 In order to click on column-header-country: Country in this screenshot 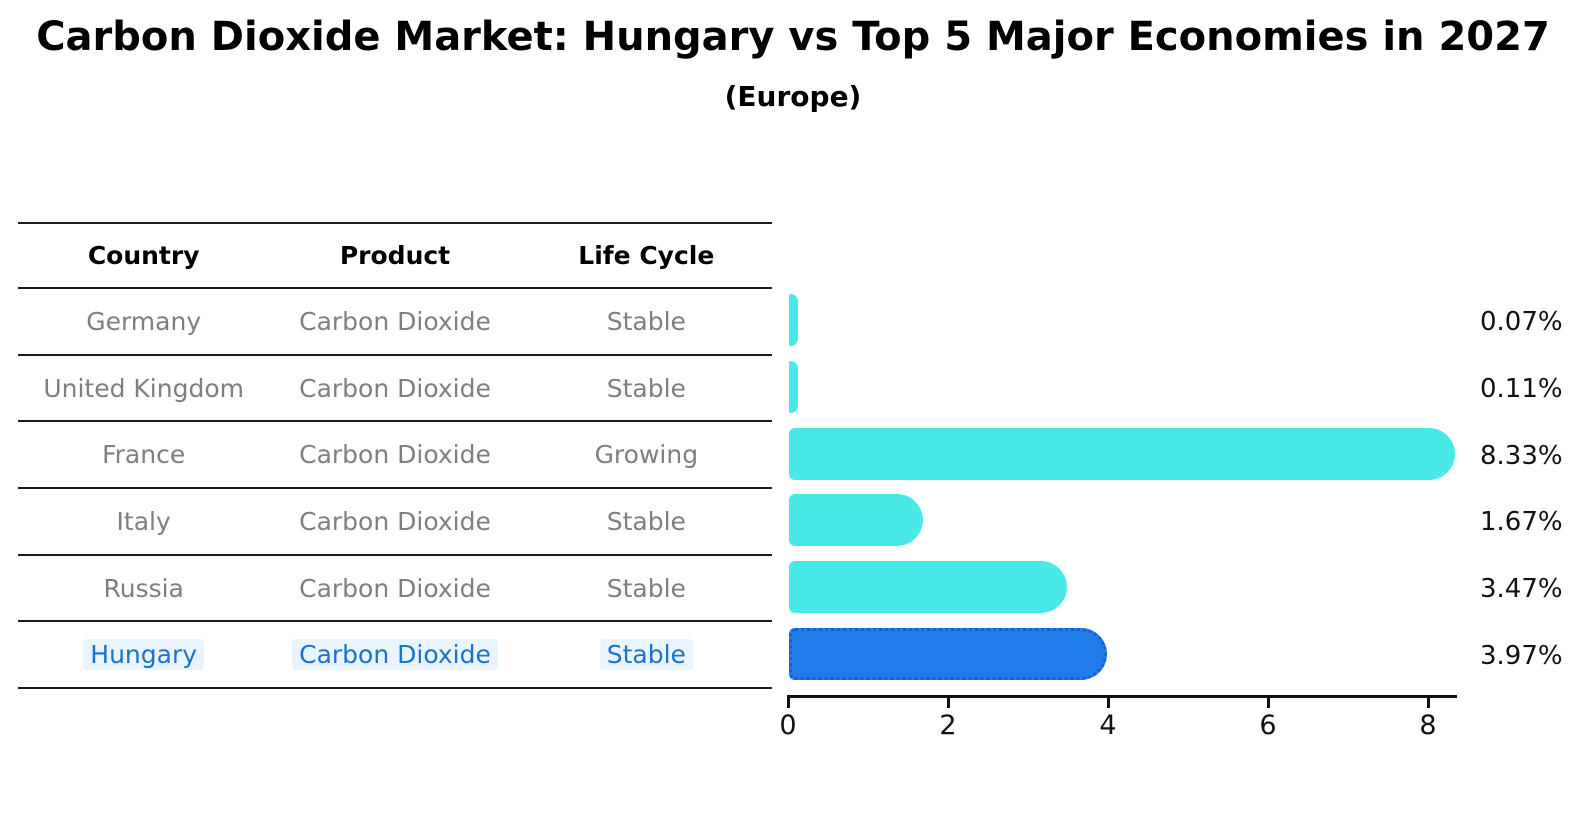, I will do `click(143, 255)`.